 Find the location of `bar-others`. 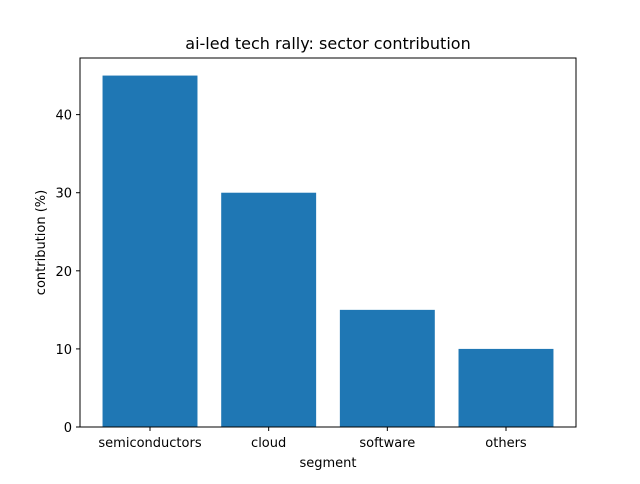

bar-others is located at coordinates (506, 387).